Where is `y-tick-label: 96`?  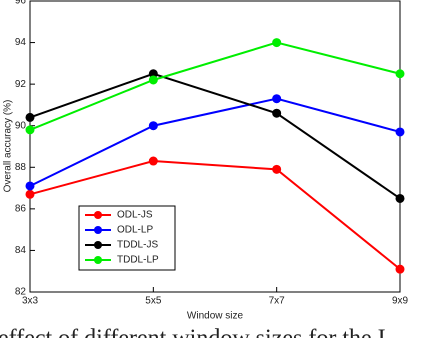
y-tick-label: 96 is located at coordinates (21, 3).